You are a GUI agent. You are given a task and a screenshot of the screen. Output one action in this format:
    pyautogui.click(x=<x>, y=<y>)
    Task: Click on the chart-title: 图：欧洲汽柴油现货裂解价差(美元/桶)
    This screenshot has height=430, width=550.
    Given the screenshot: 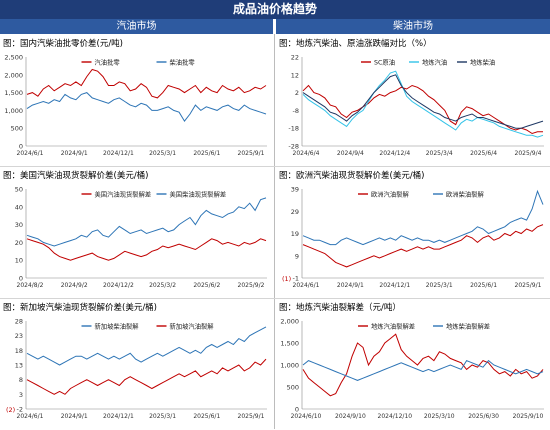 What is the action you would take?
    pyautogui.click(x=352, y=176)
    